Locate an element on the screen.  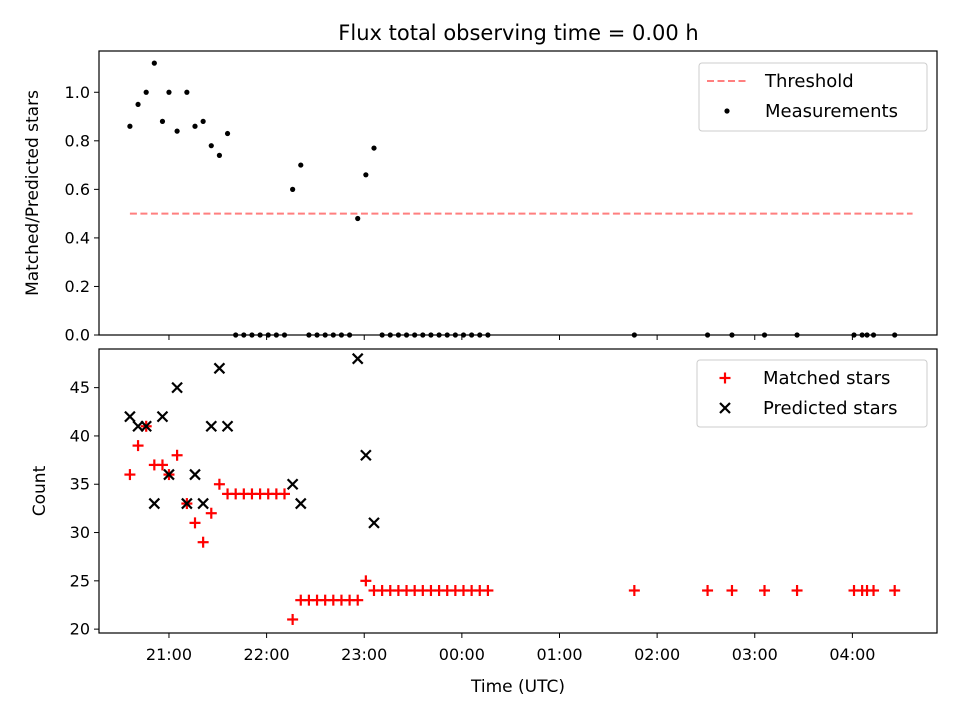
series-predicted-stars is located at coordinates (252, 440).